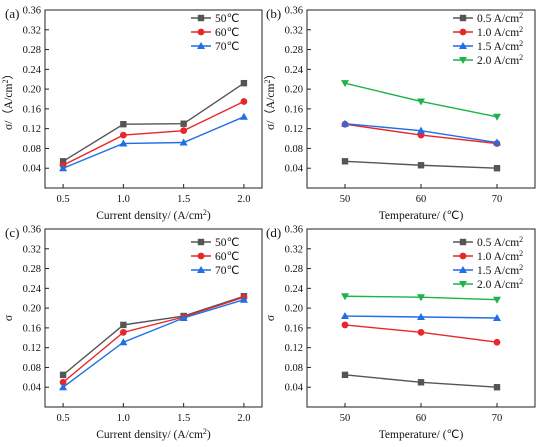 This screenshot has height=447, width=550. What do you see at coordinates (243, 418) in the screenshot?
I see `x-tick-label: 2.0` at bounding box center [243, 418].